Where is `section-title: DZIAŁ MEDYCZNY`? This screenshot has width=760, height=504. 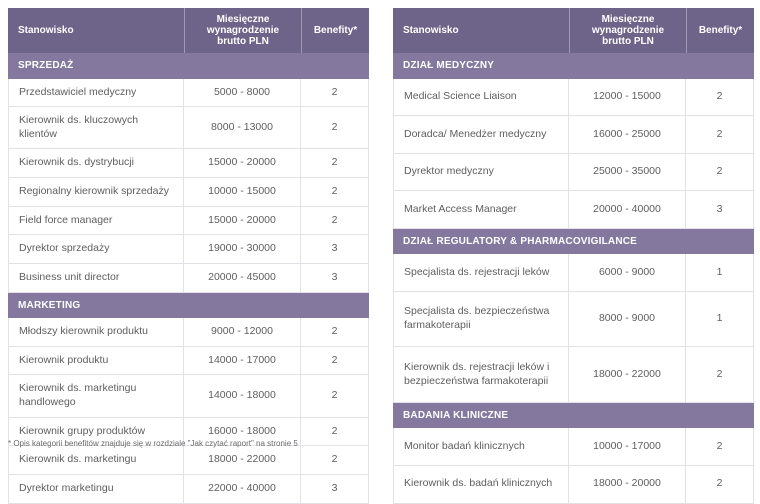 section-title: DZIAŁ MEDYCZNY is located at coordinates (573, 66).